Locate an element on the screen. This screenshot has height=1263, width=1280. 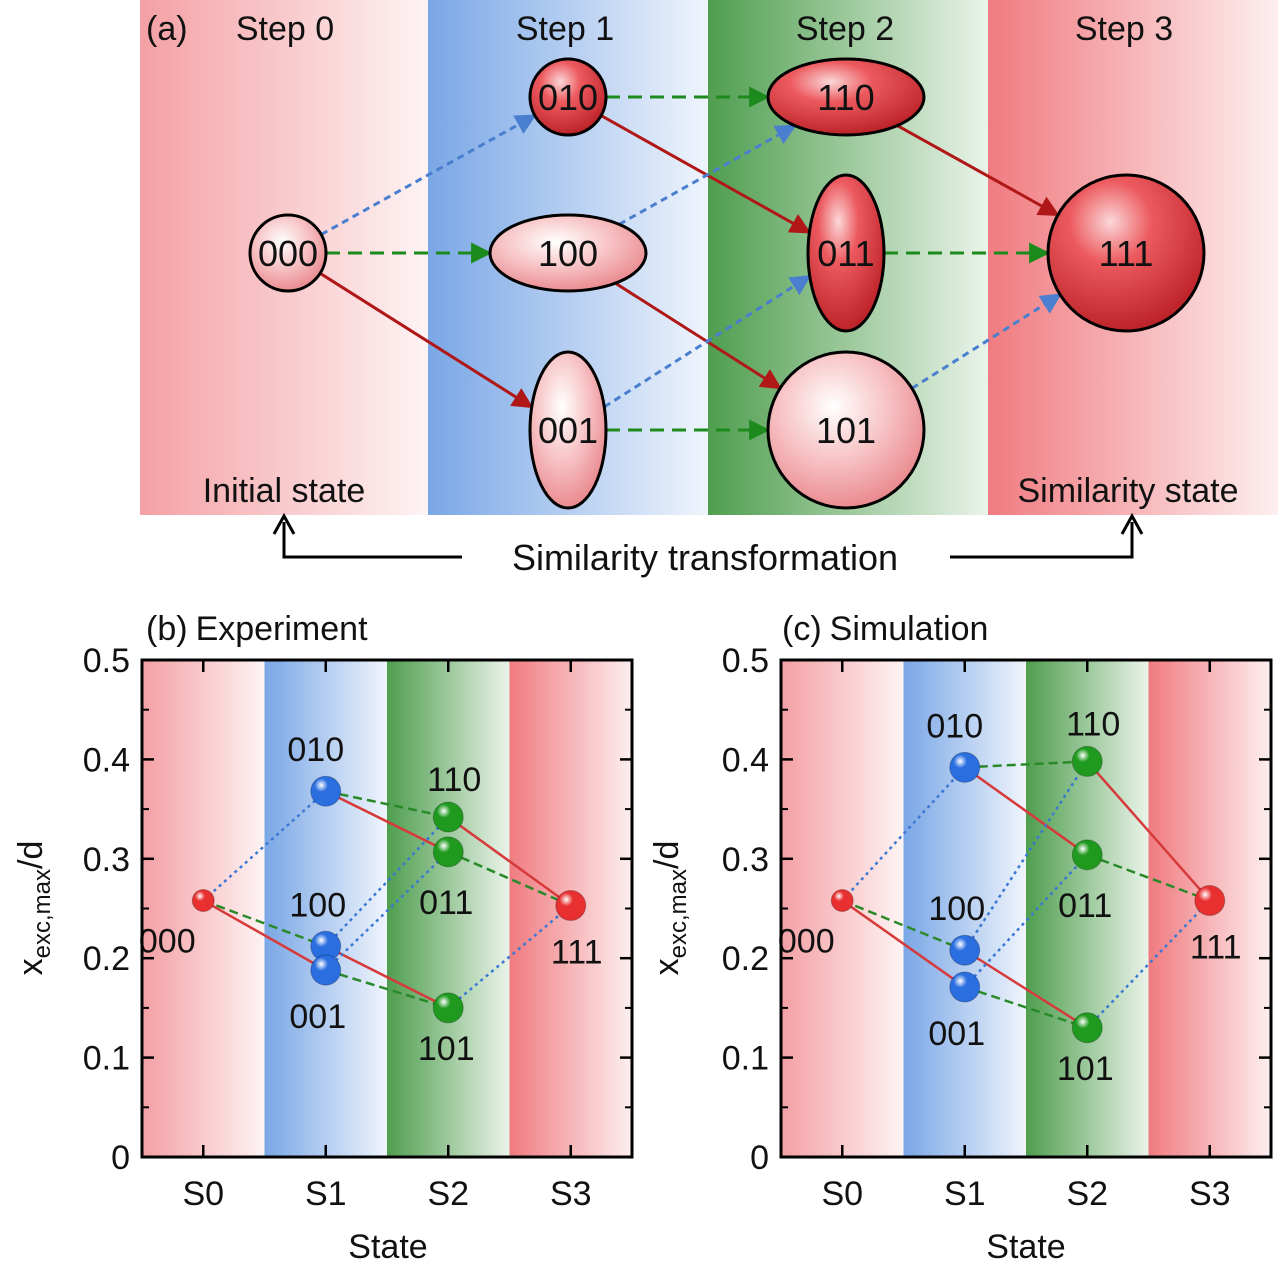
initial-state-label: Initial state is located at coordinates (284, 491).